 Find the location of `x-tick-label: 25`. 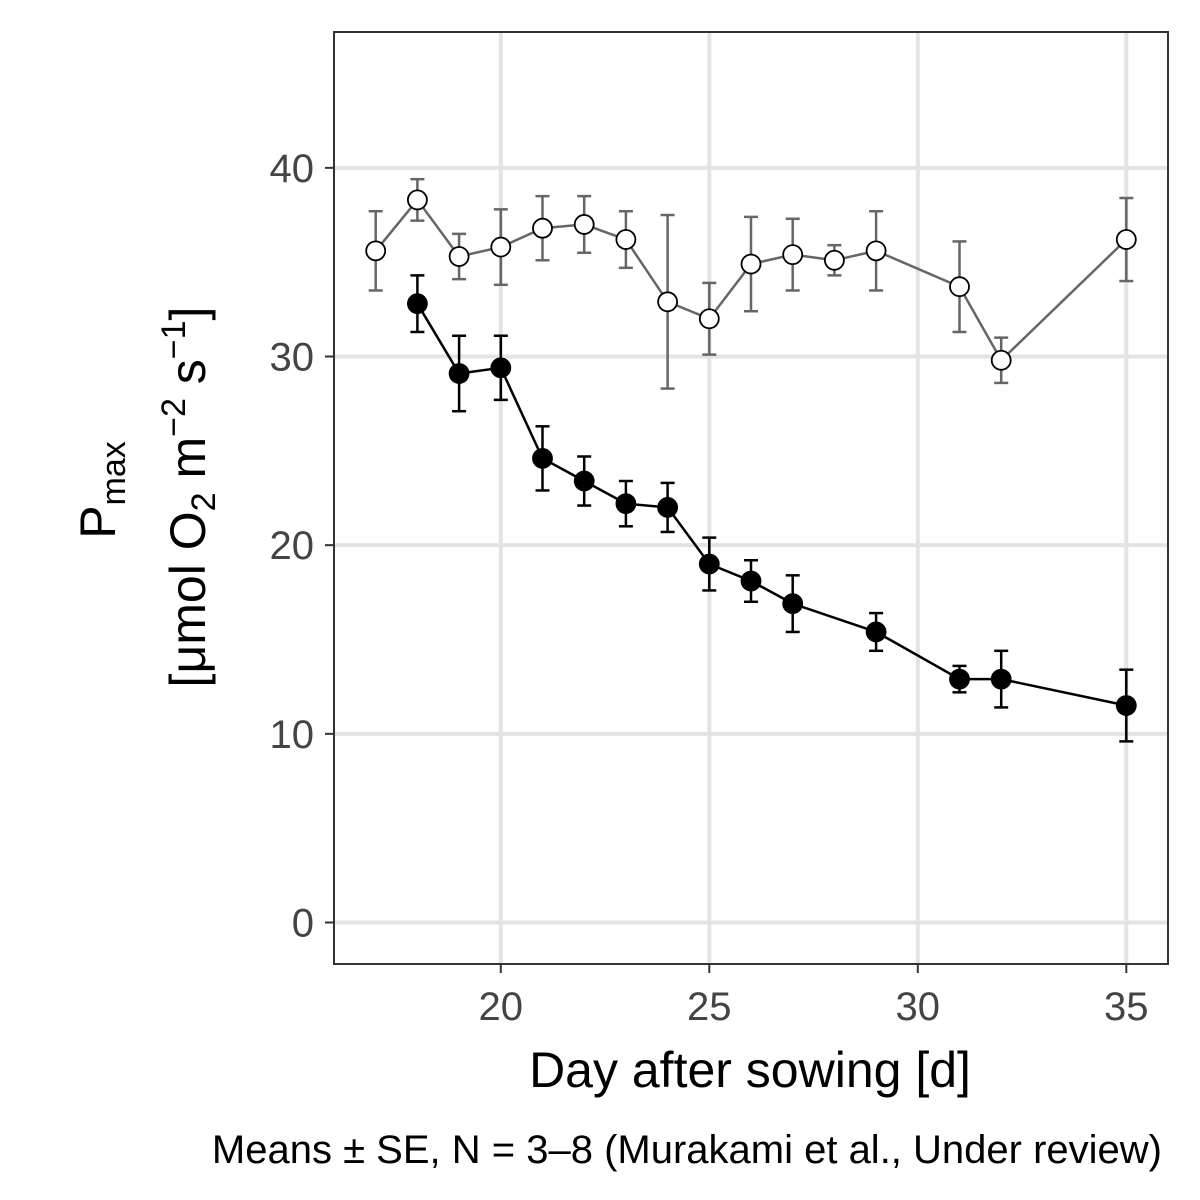

x-tick-label: 25 is located at coordinates (709, 1007).